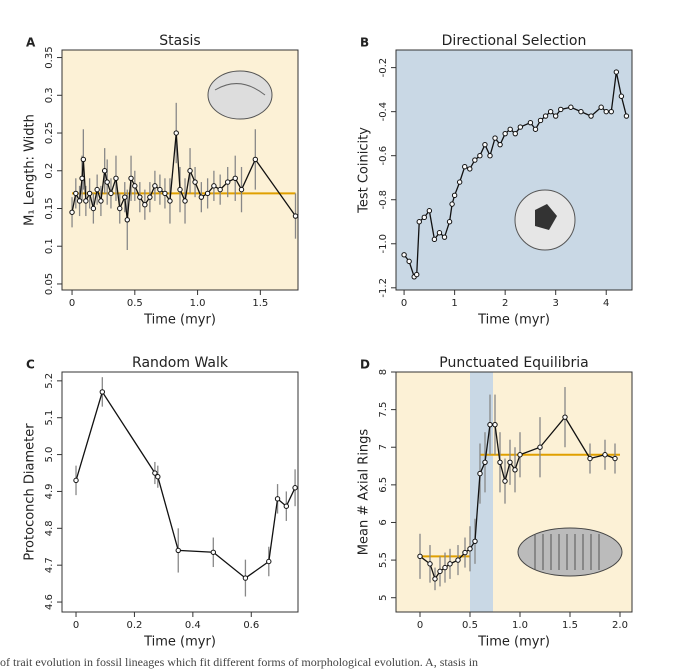  I want to click on series-line, so click(184, 176).